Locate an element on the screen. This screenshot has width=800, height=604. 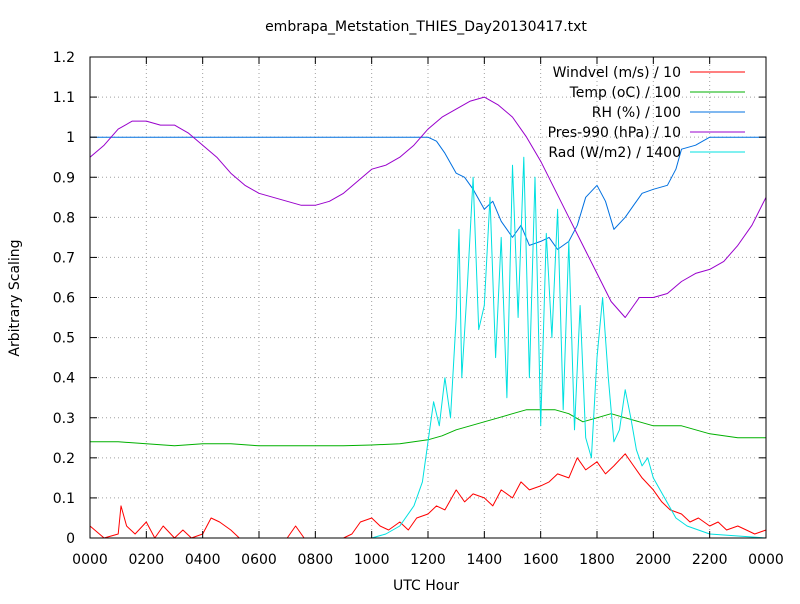
x-tick-label: 1200 is located at coordinates (428, 560).